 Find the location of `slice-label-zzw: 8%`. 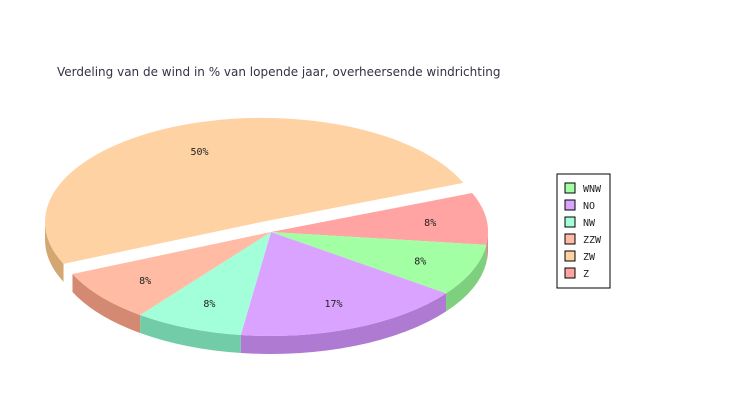

slice-label-zzw: 8% is located at coordinates (145, 281).